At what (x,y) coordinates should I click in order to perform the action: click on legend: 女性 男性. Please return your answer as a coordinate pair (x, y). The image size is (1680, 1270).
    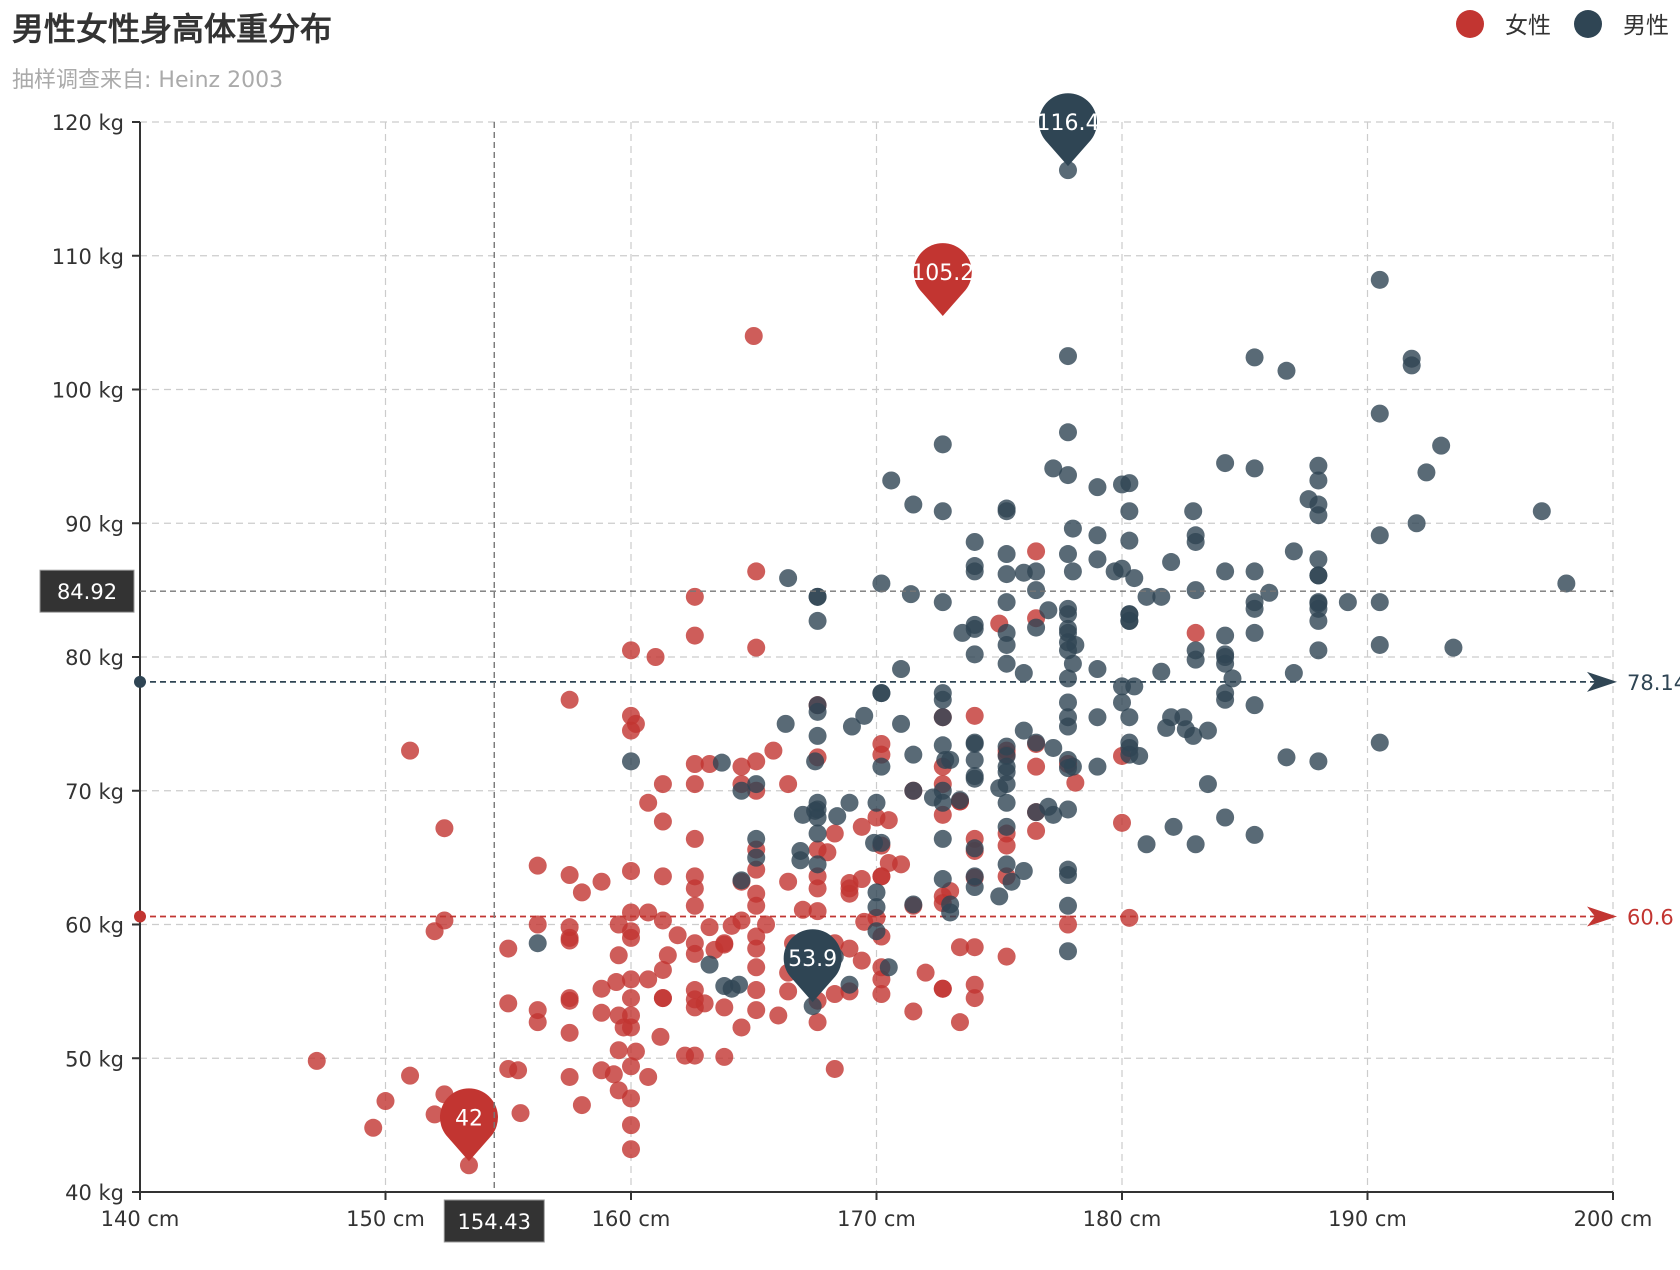
    Looking at the image, I should click on (1562, 24).